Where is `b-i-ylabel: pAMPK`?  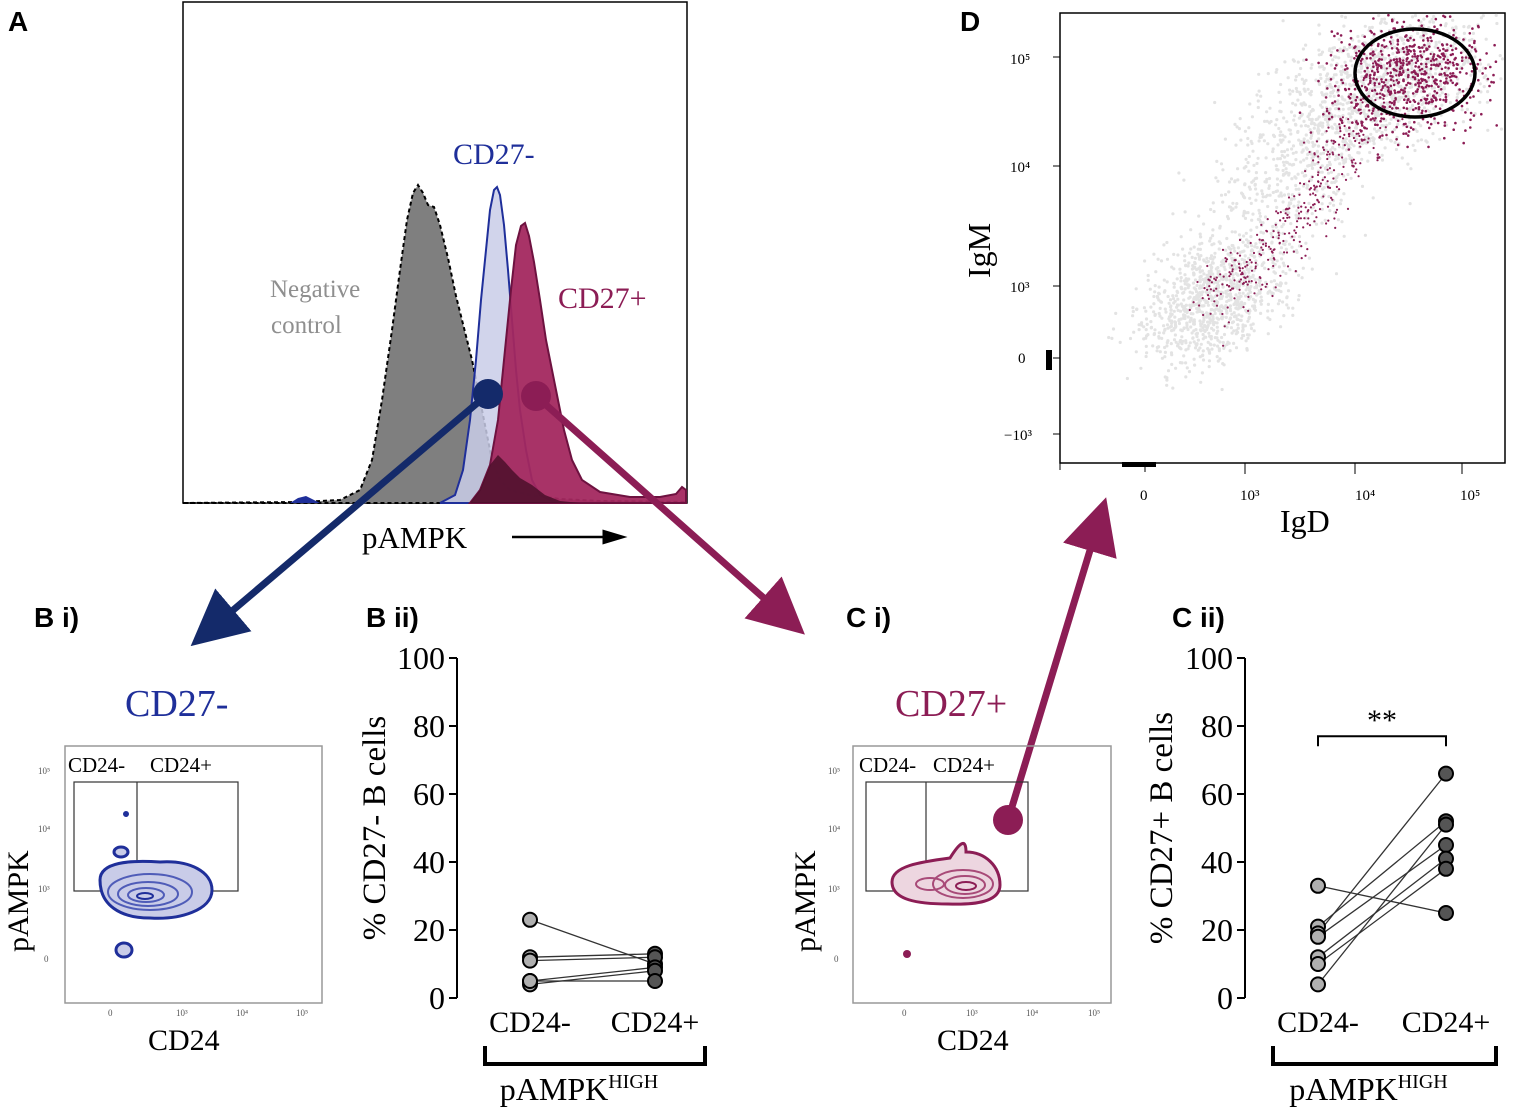 b-i-ylabel: pAMPK is located at coordinates (18, 901).